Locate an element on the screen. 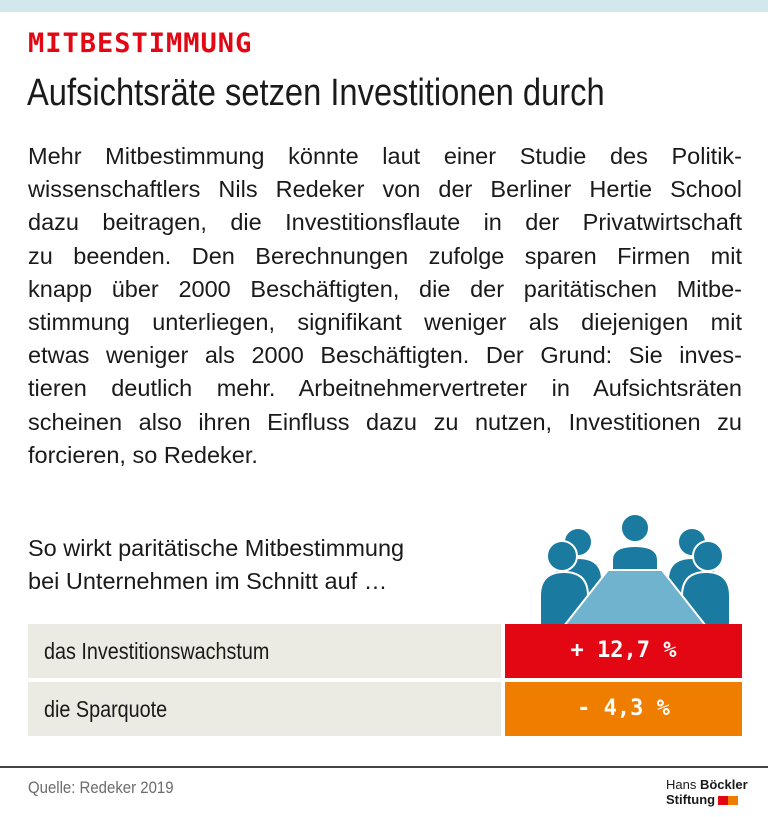 The image size is (768, 817). row-label: das Investitionswachstum is located at coordinates (264, 651).